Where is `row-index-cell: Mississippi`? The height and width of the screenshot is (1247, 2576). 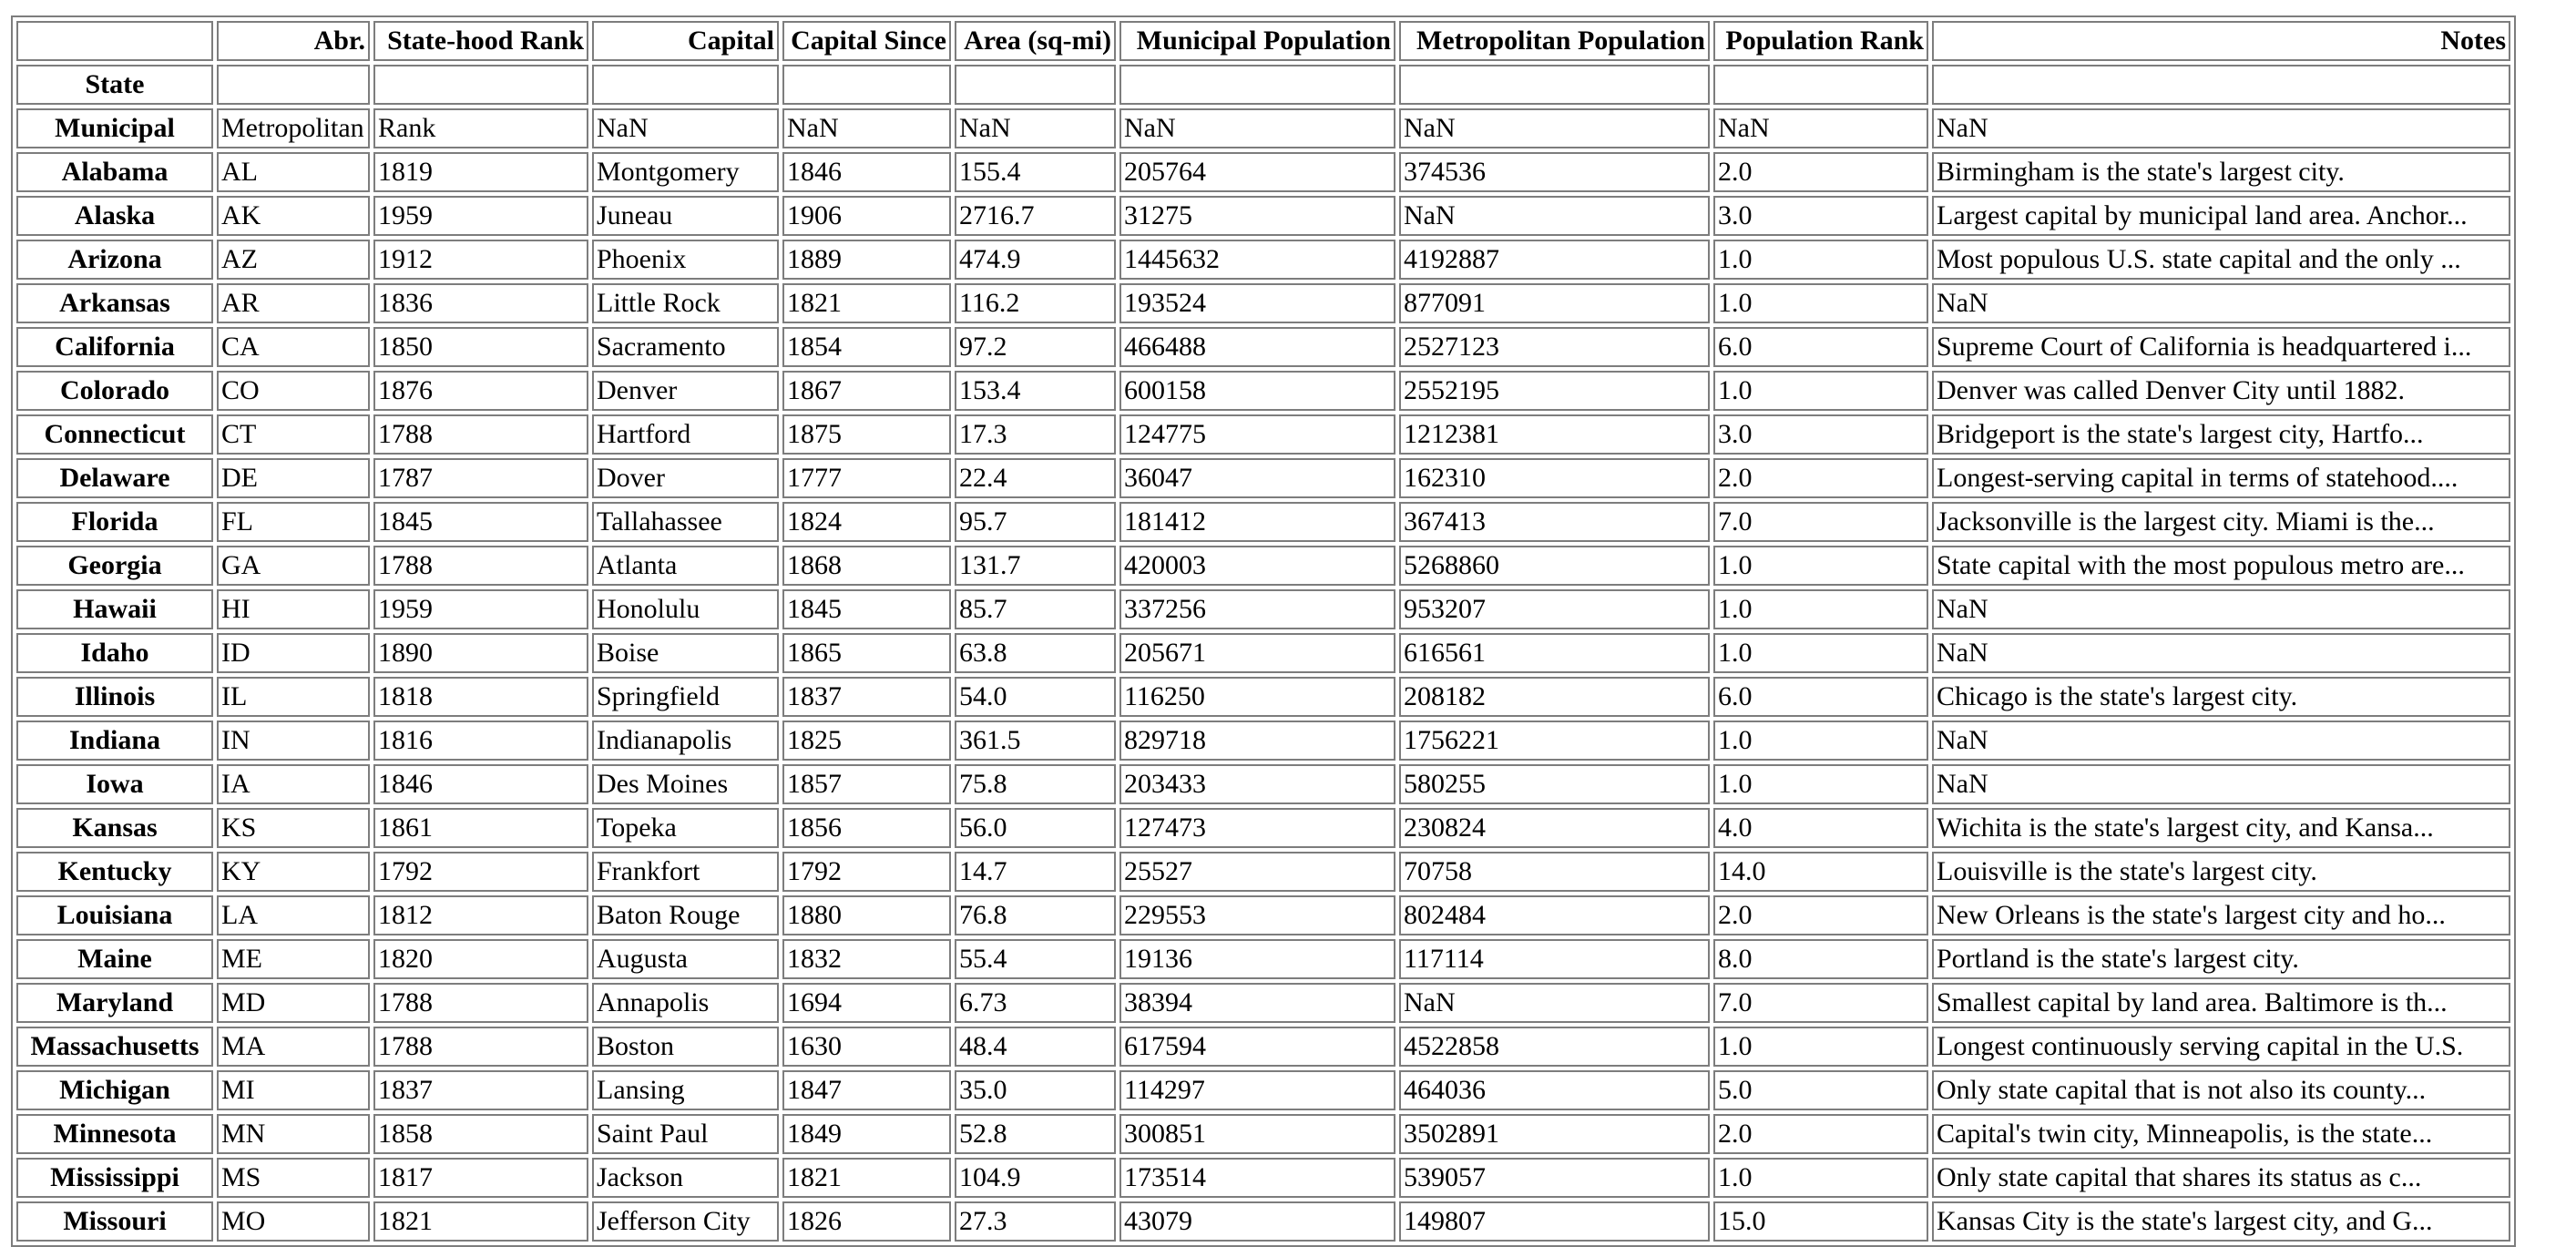
row-index-cell: Mississippi is located at coordinates (114, 1178).